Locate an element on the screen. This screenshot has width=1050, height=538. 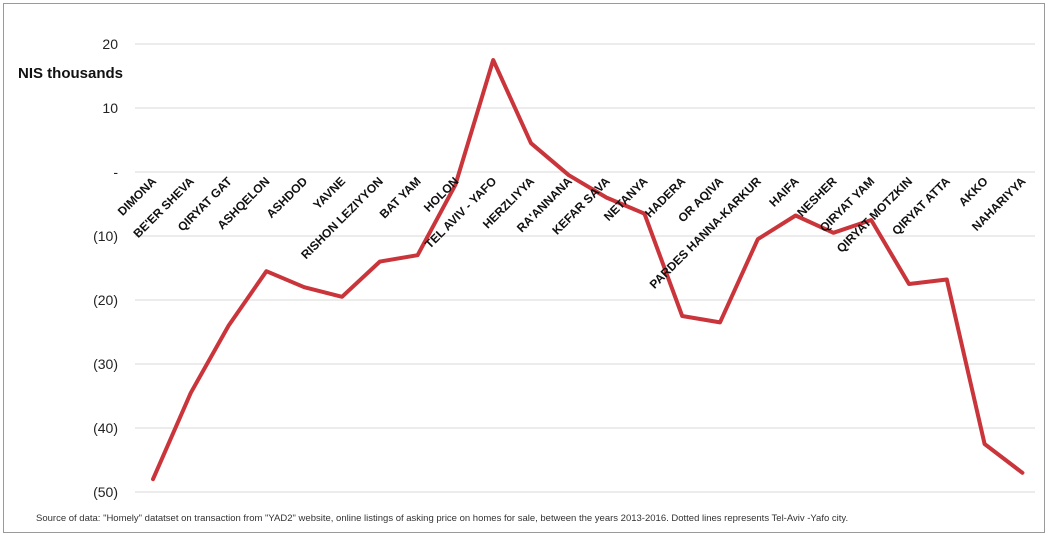
category-label: YAVNE is located at coordinates (329, 193).